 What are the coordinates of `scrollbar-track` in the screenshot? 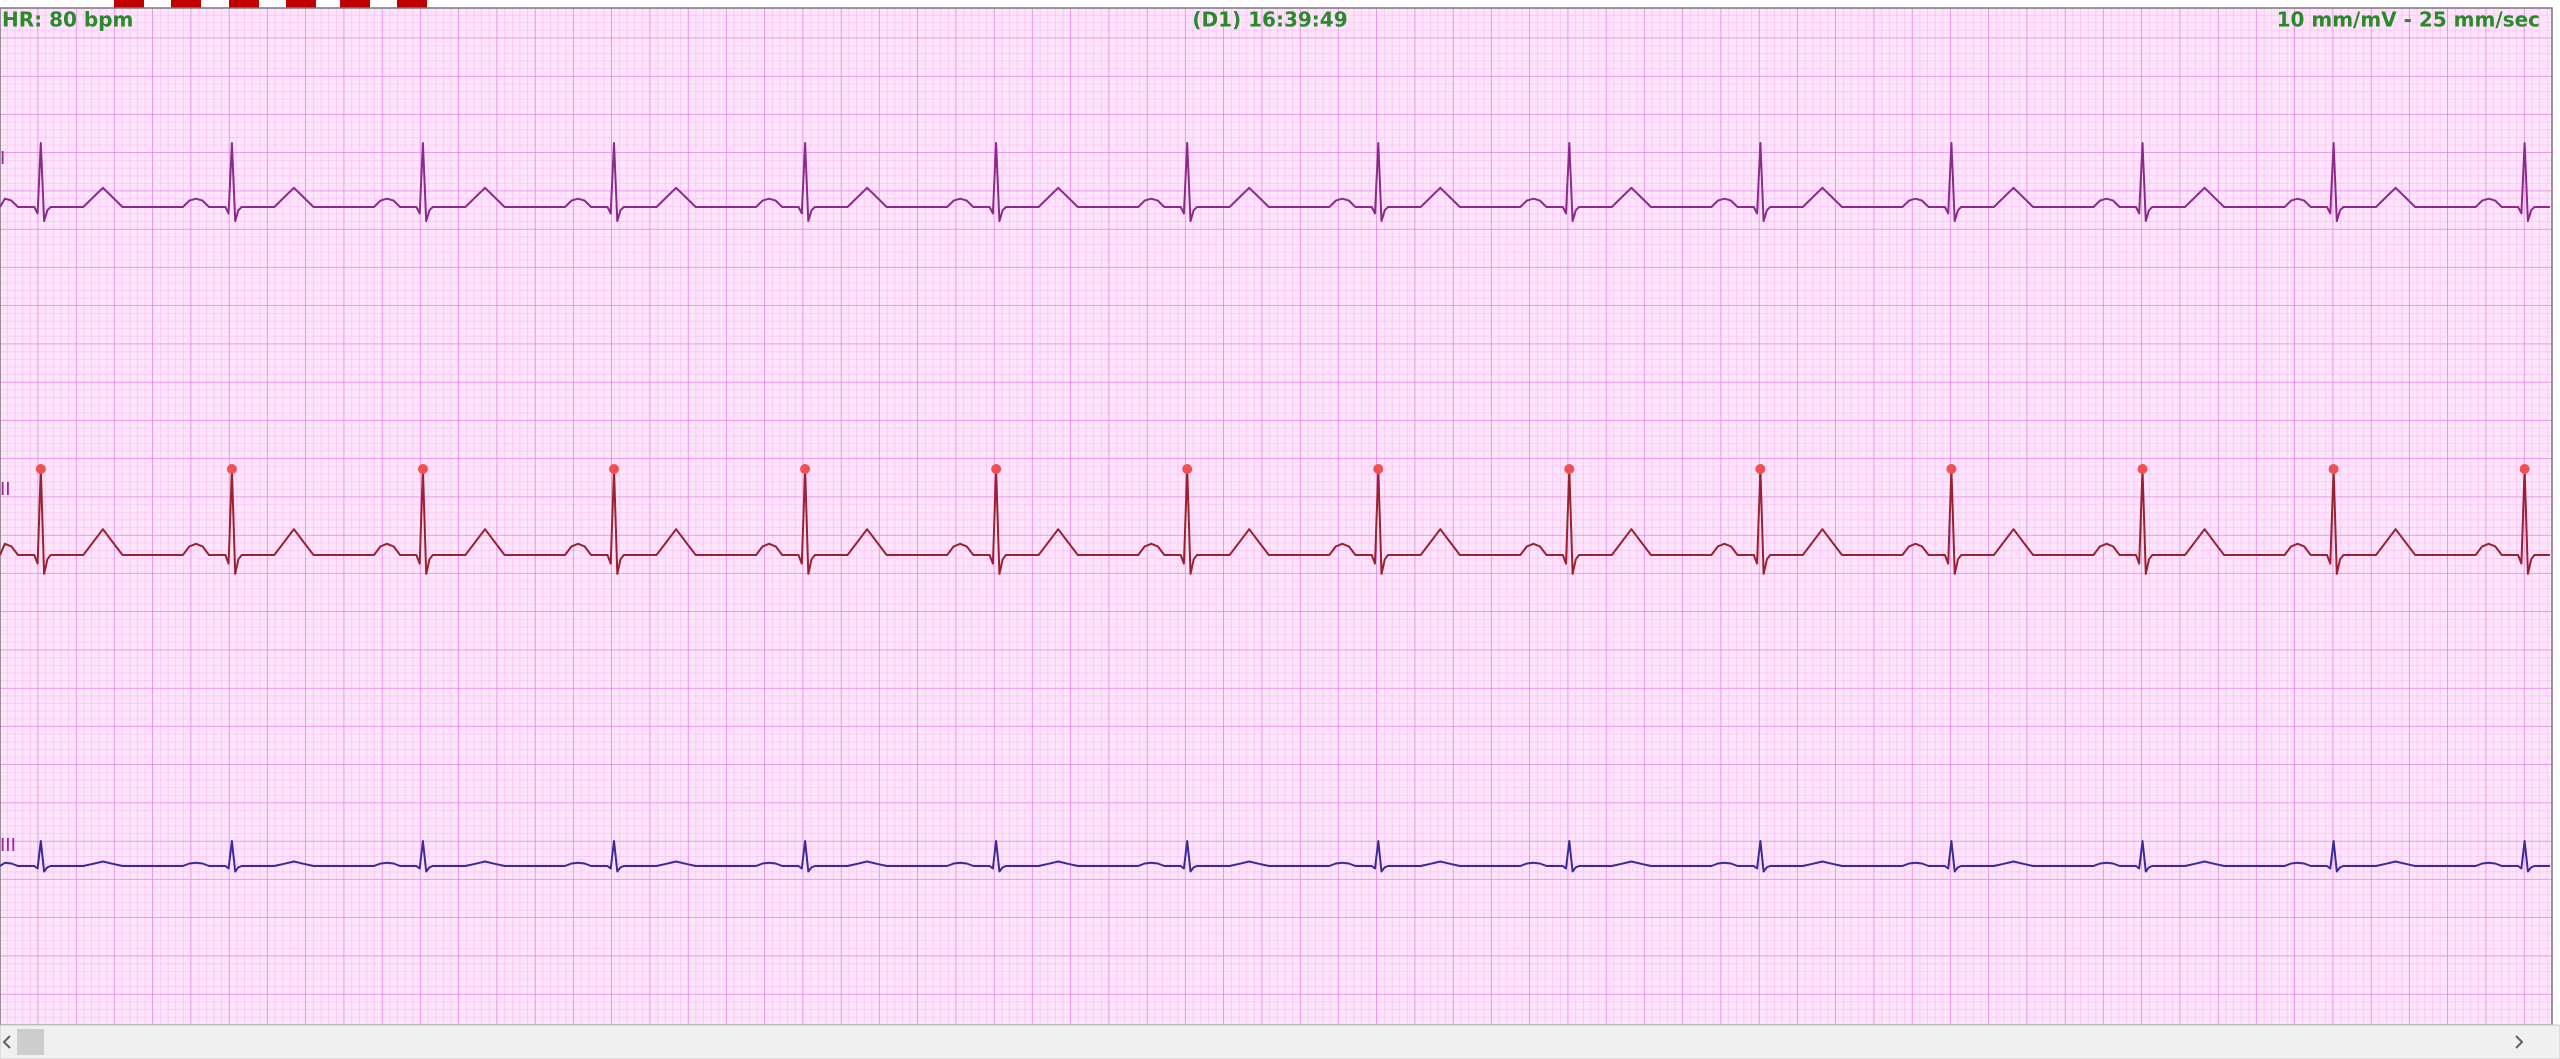 It's located at (1280, 1041).